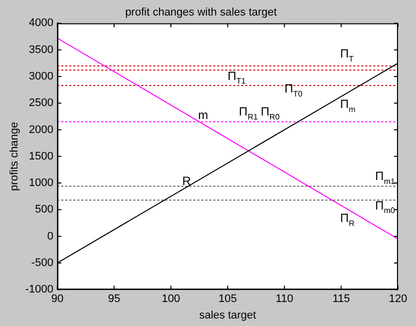  What do you see at coordinates (227, 315) in the screenshot?
I see `x-axis-title: sales target` at bounding box center [227, 315].